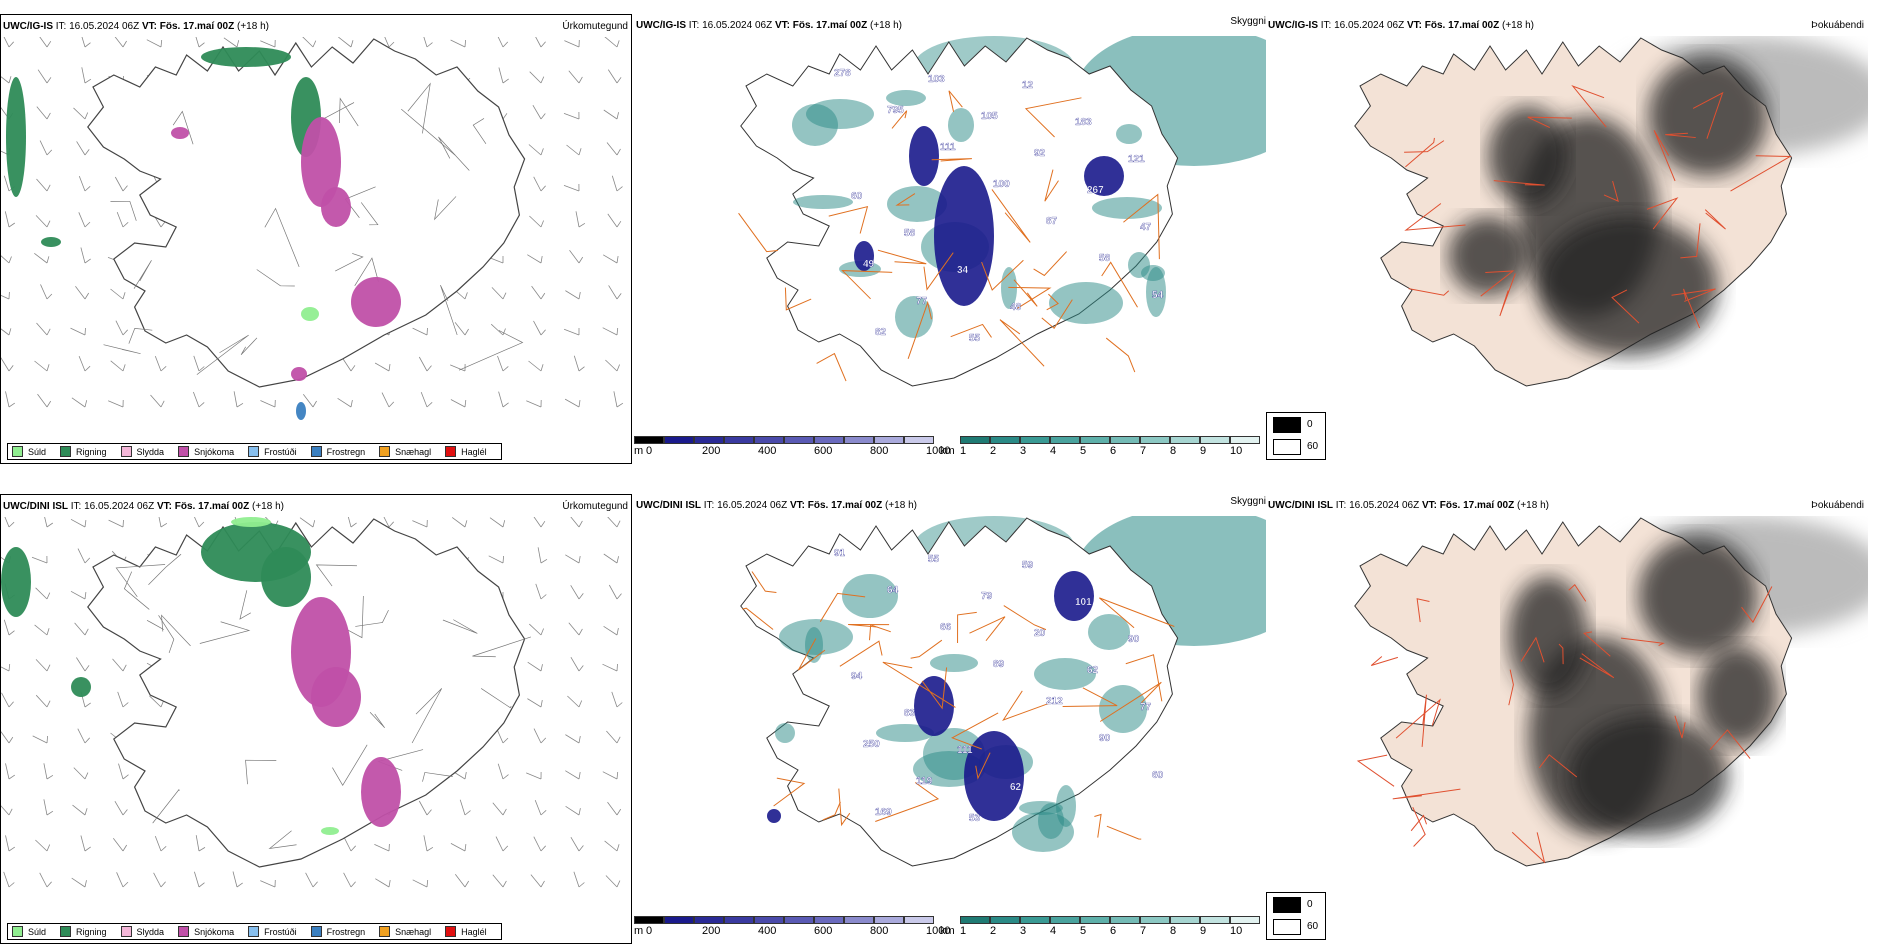 The width and height of the screenshot is (1900, 950). Describe the element at coordinates (924, 781) in the screenshot. I see `ceiling-label: 119` at that location.